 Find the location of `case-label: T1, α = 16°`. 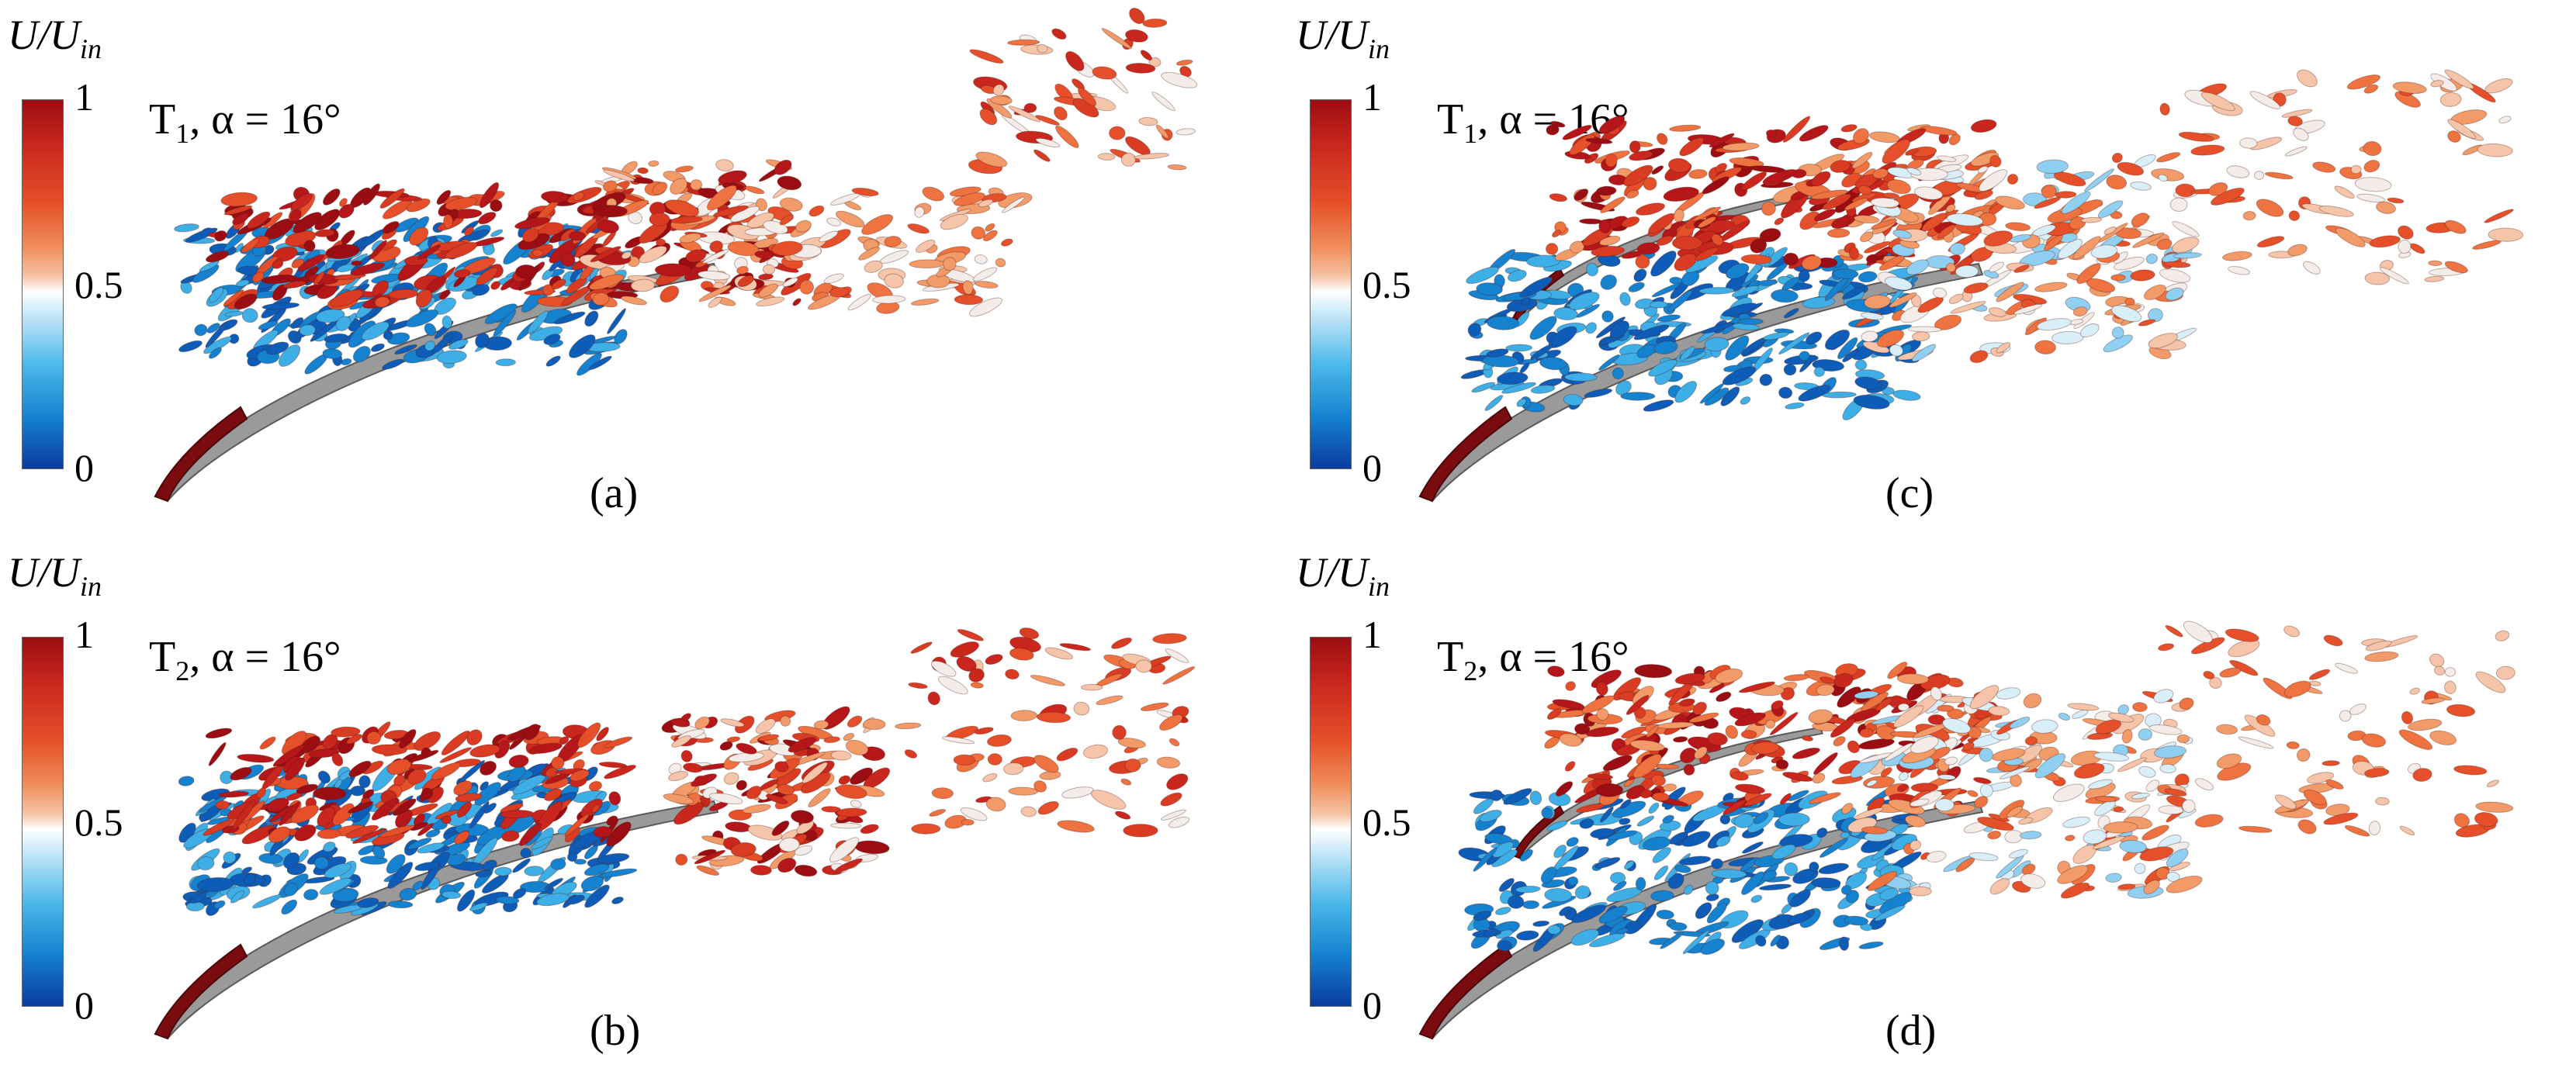

case-label: T1, α = 16° is located at coordinates (245, 123).